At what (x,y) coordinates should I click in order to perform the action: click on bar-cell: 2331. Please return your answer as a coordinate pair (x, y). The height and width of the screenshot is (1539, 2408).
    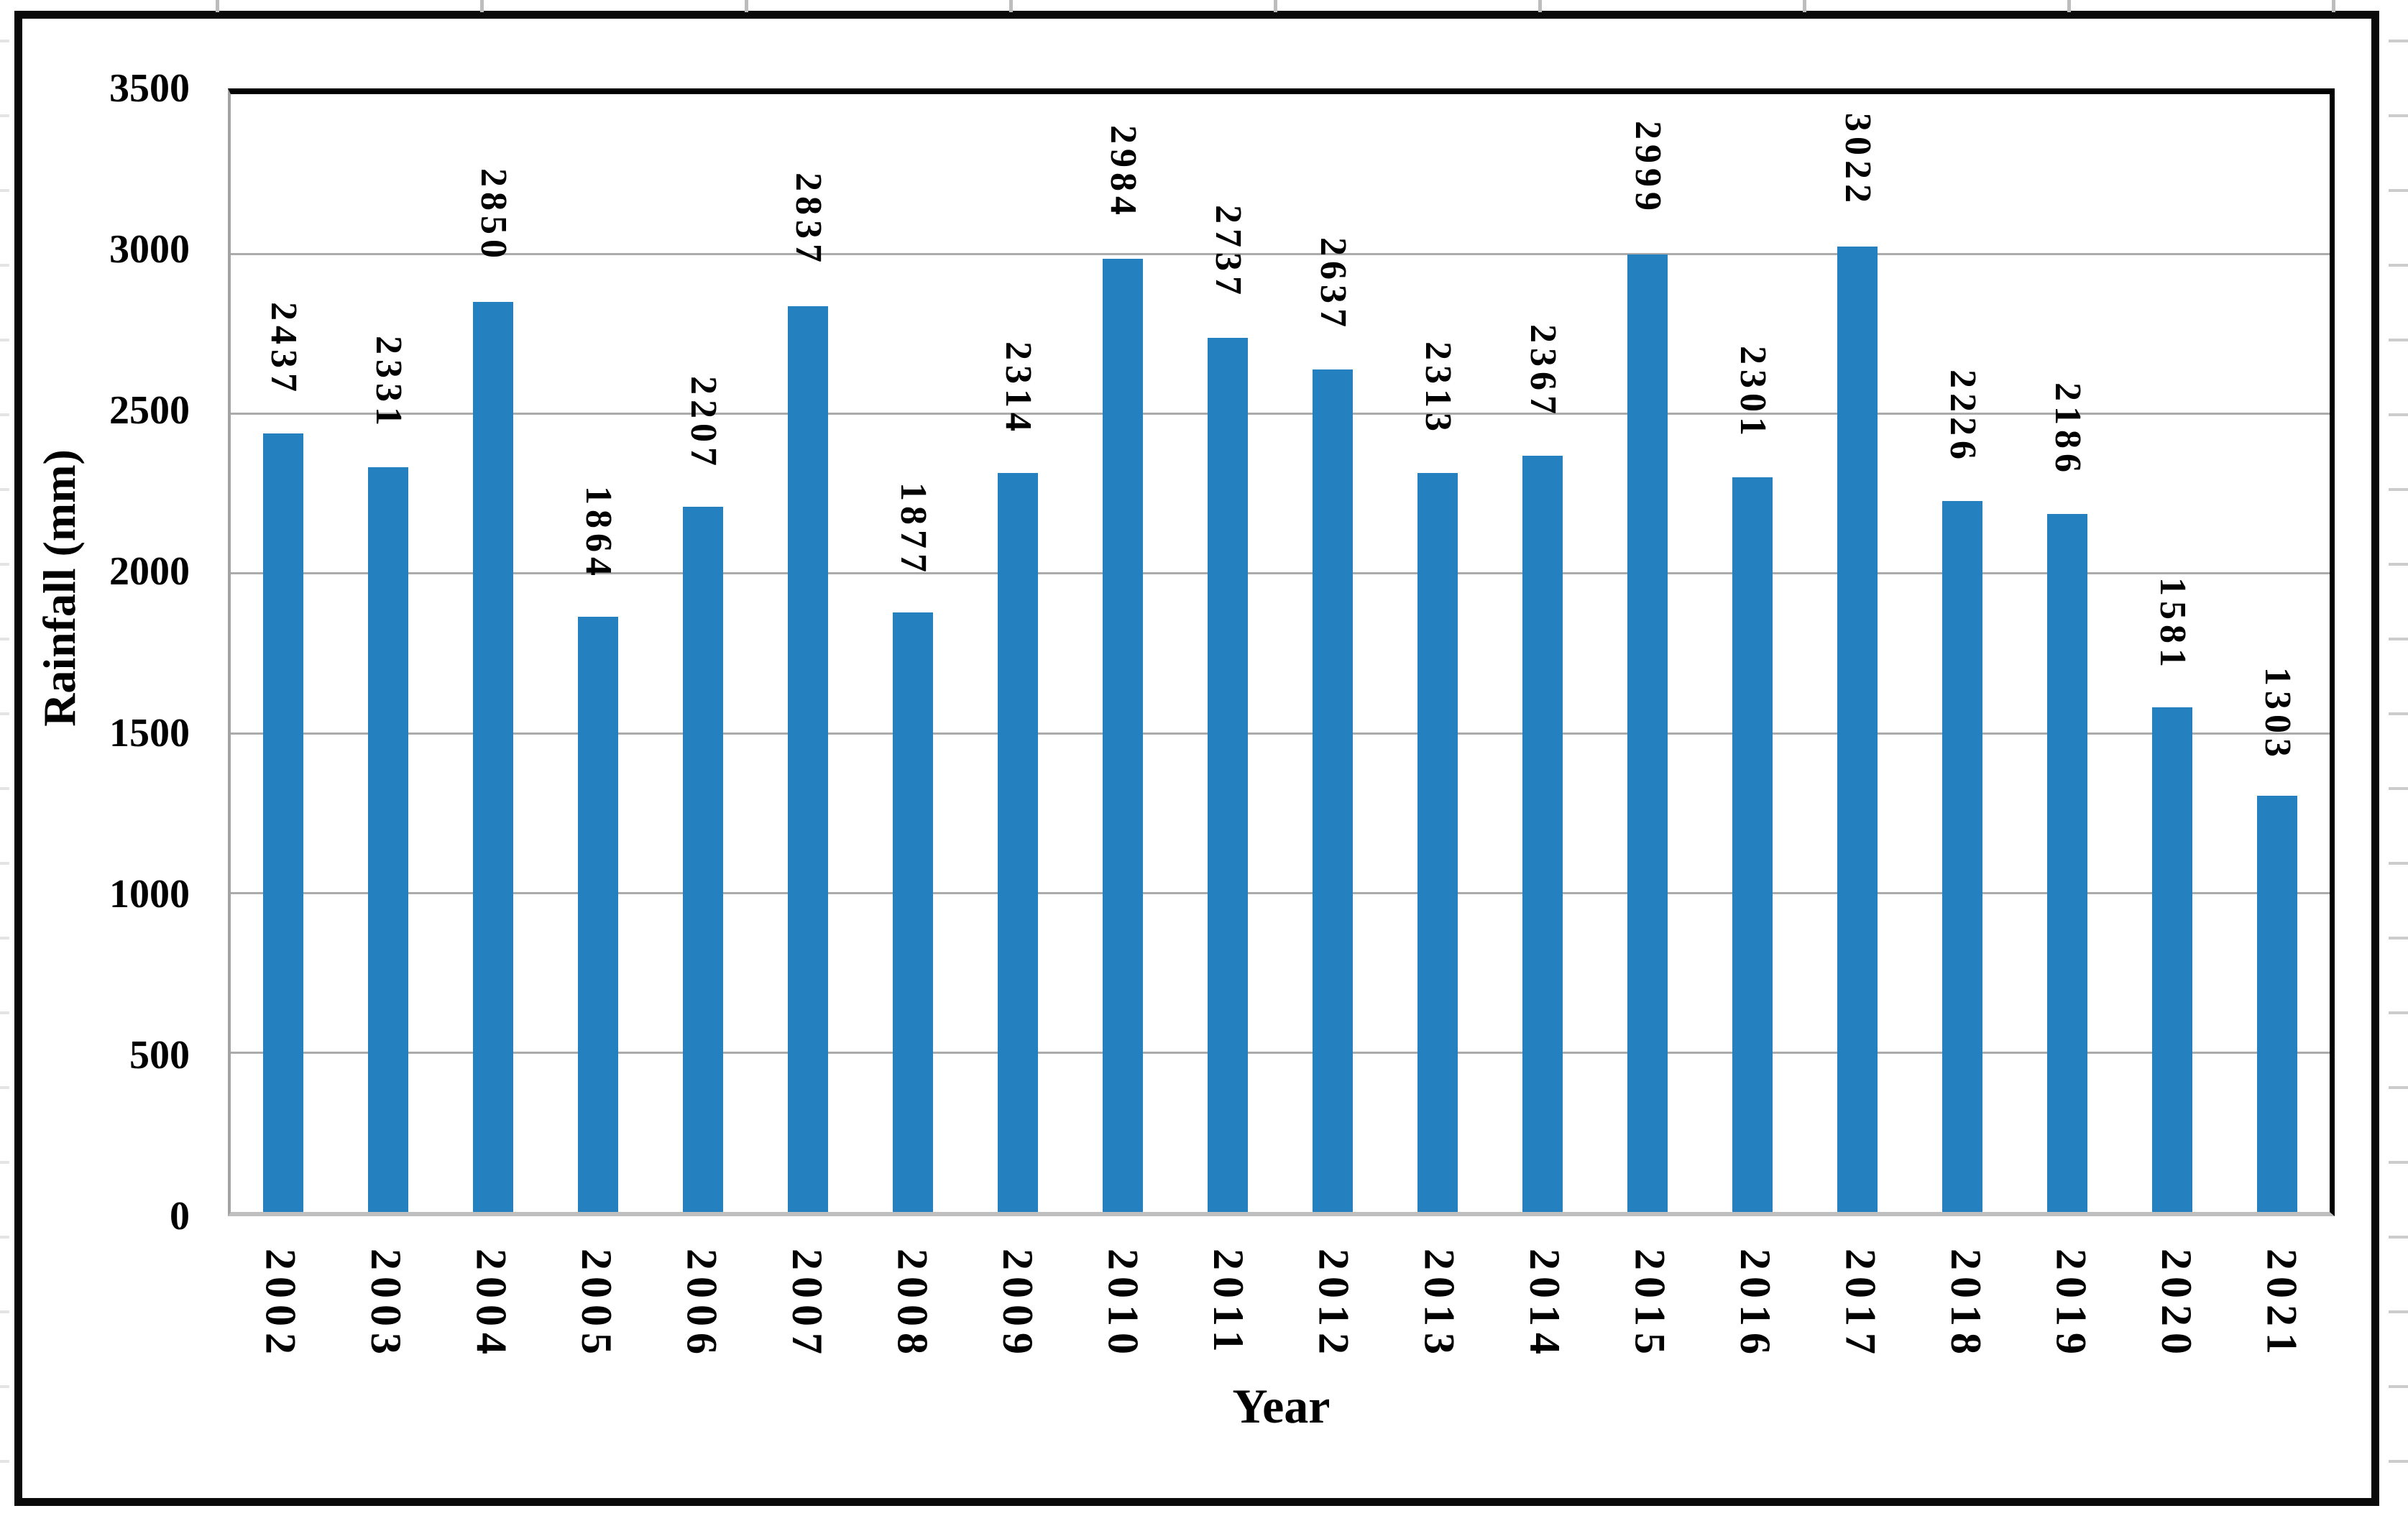
    Looking at the image, I should click on (389, 653).